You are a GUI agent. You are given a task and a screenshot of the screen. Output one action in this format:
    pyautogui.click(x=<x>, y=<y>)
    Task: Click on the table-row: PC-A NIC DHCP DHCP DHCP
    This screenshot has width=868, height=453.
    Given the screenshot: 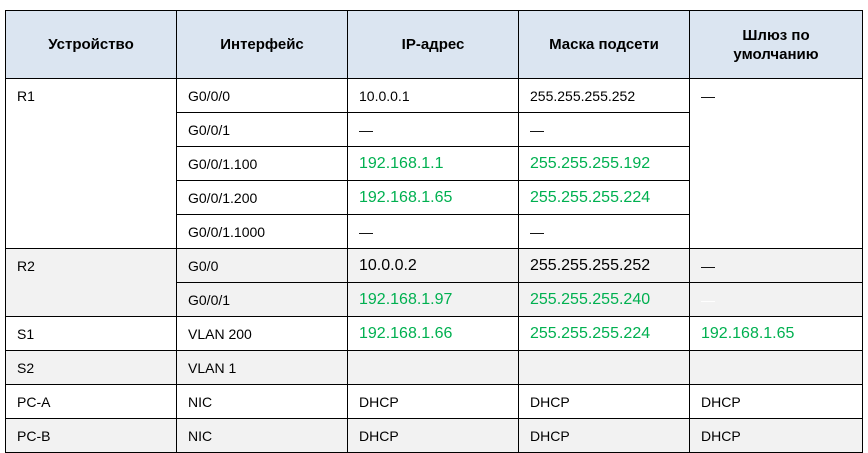 What is the action you would take?
    pyautogui.click(x=434, y=401)
    